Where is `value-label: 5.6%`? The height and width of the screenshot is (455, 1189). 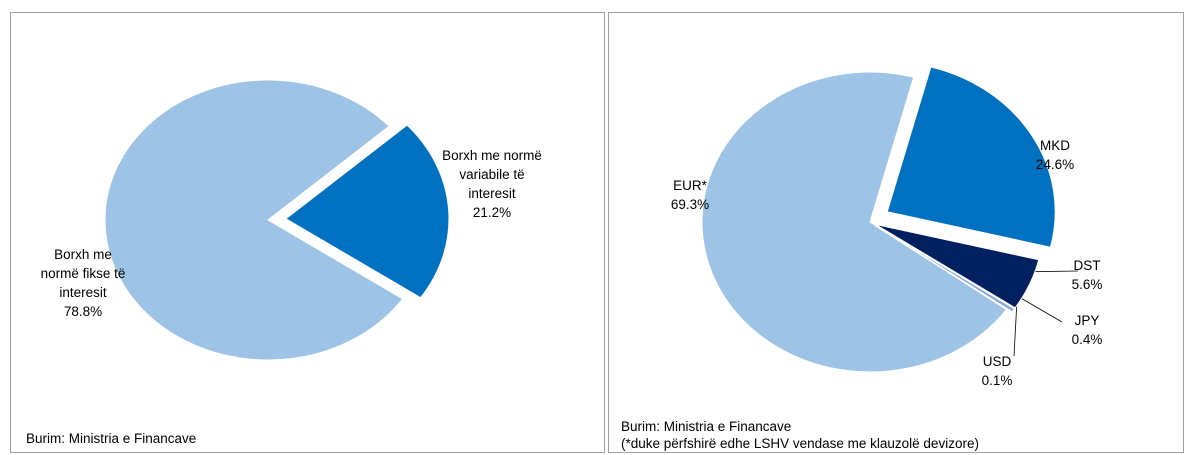 value-label: 5.6% is located at coordinates (1087, 284).